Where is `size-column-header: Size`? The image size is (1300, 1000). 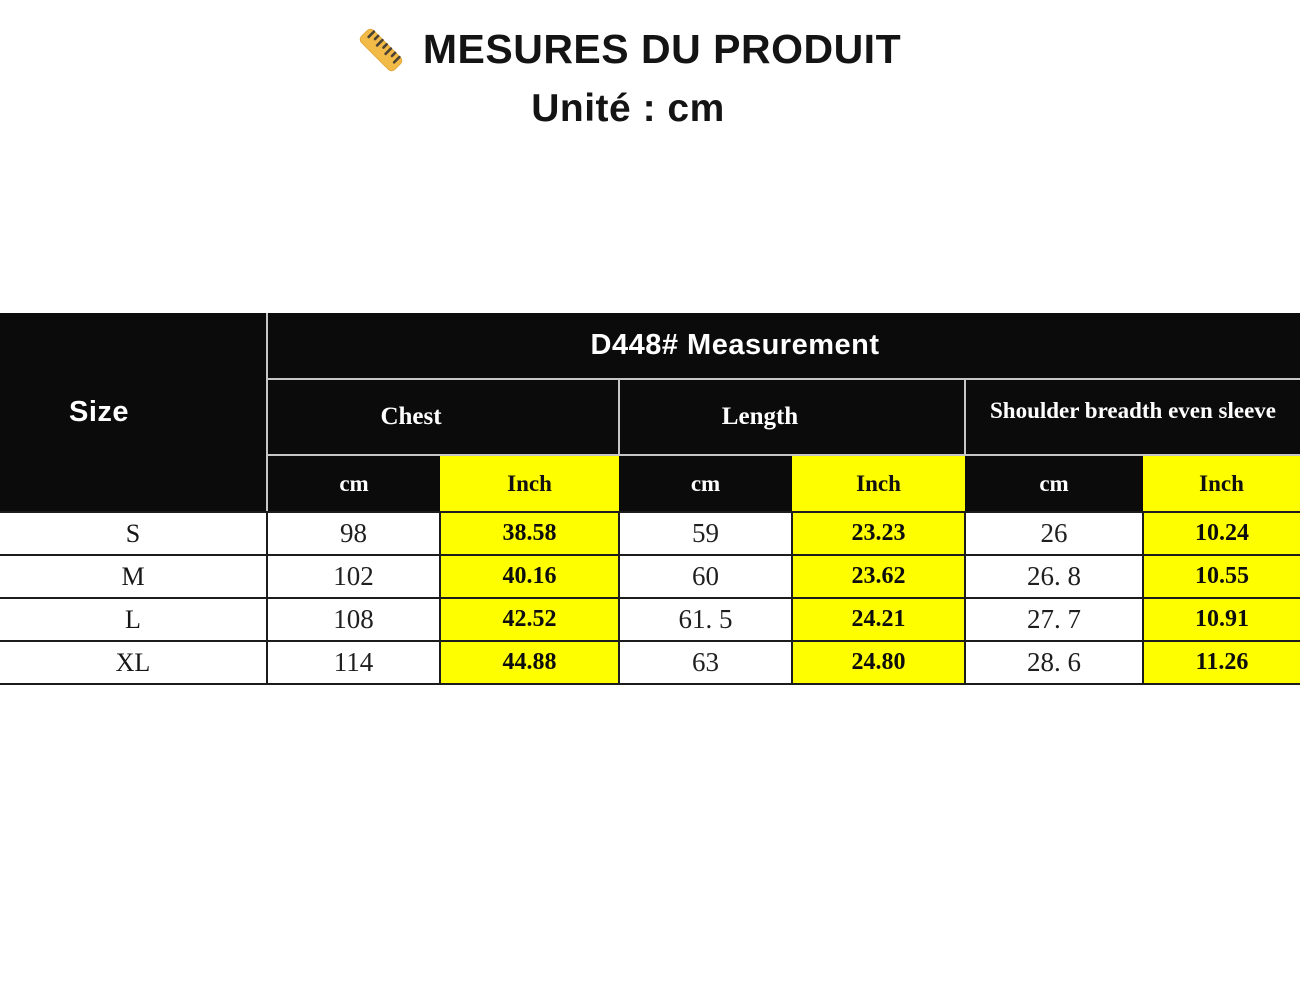 size-column-header: Size is located at coordinates (134, 413).